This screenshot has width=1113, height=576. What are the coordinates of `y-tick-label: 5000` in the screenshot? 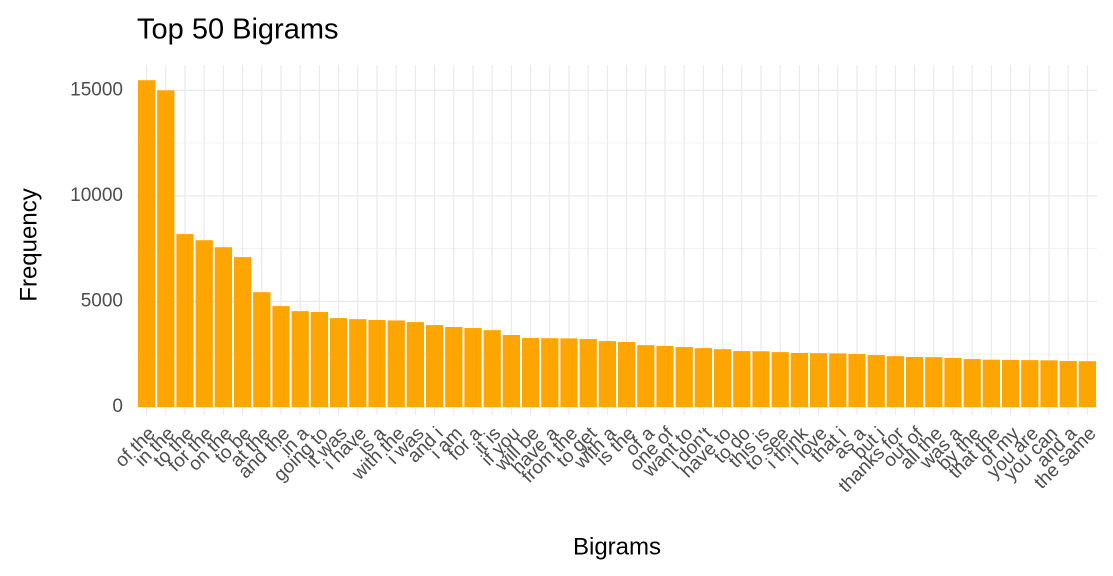 It's located at (102, 300).